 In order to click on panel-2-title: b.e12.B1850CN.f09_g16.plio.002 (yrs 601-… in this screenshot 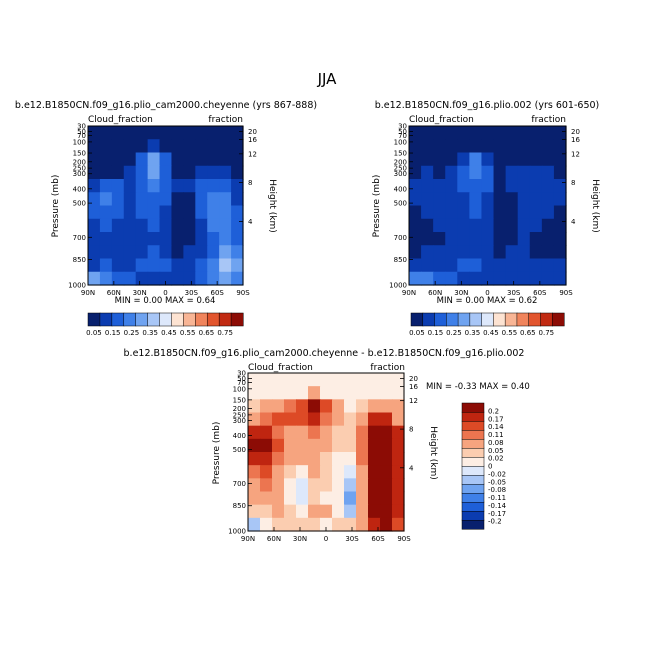, I will do `click(487, 105)`.